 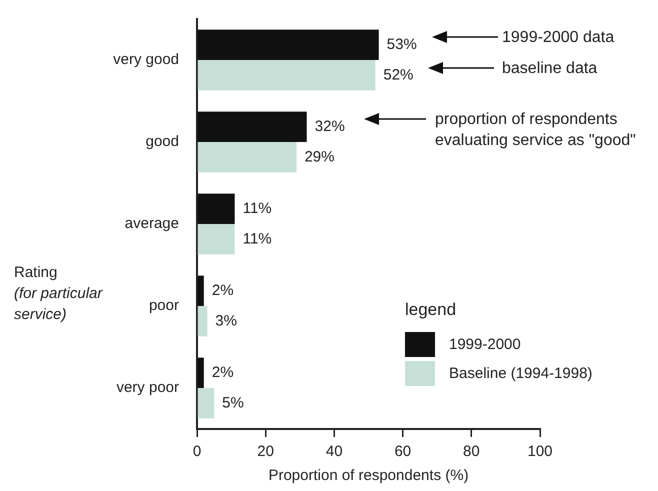 What do you see at coordinates (485, 344) in the screenshot?
I see `legend-label: 1999-2000` at bounding box center [485, 344].